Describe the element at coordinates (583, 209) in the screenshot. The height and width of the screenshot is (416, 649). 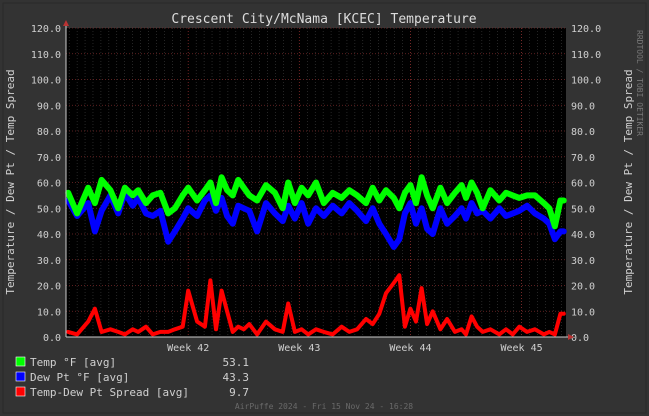
I see `y-tick-label-right: 50.0` at that location.